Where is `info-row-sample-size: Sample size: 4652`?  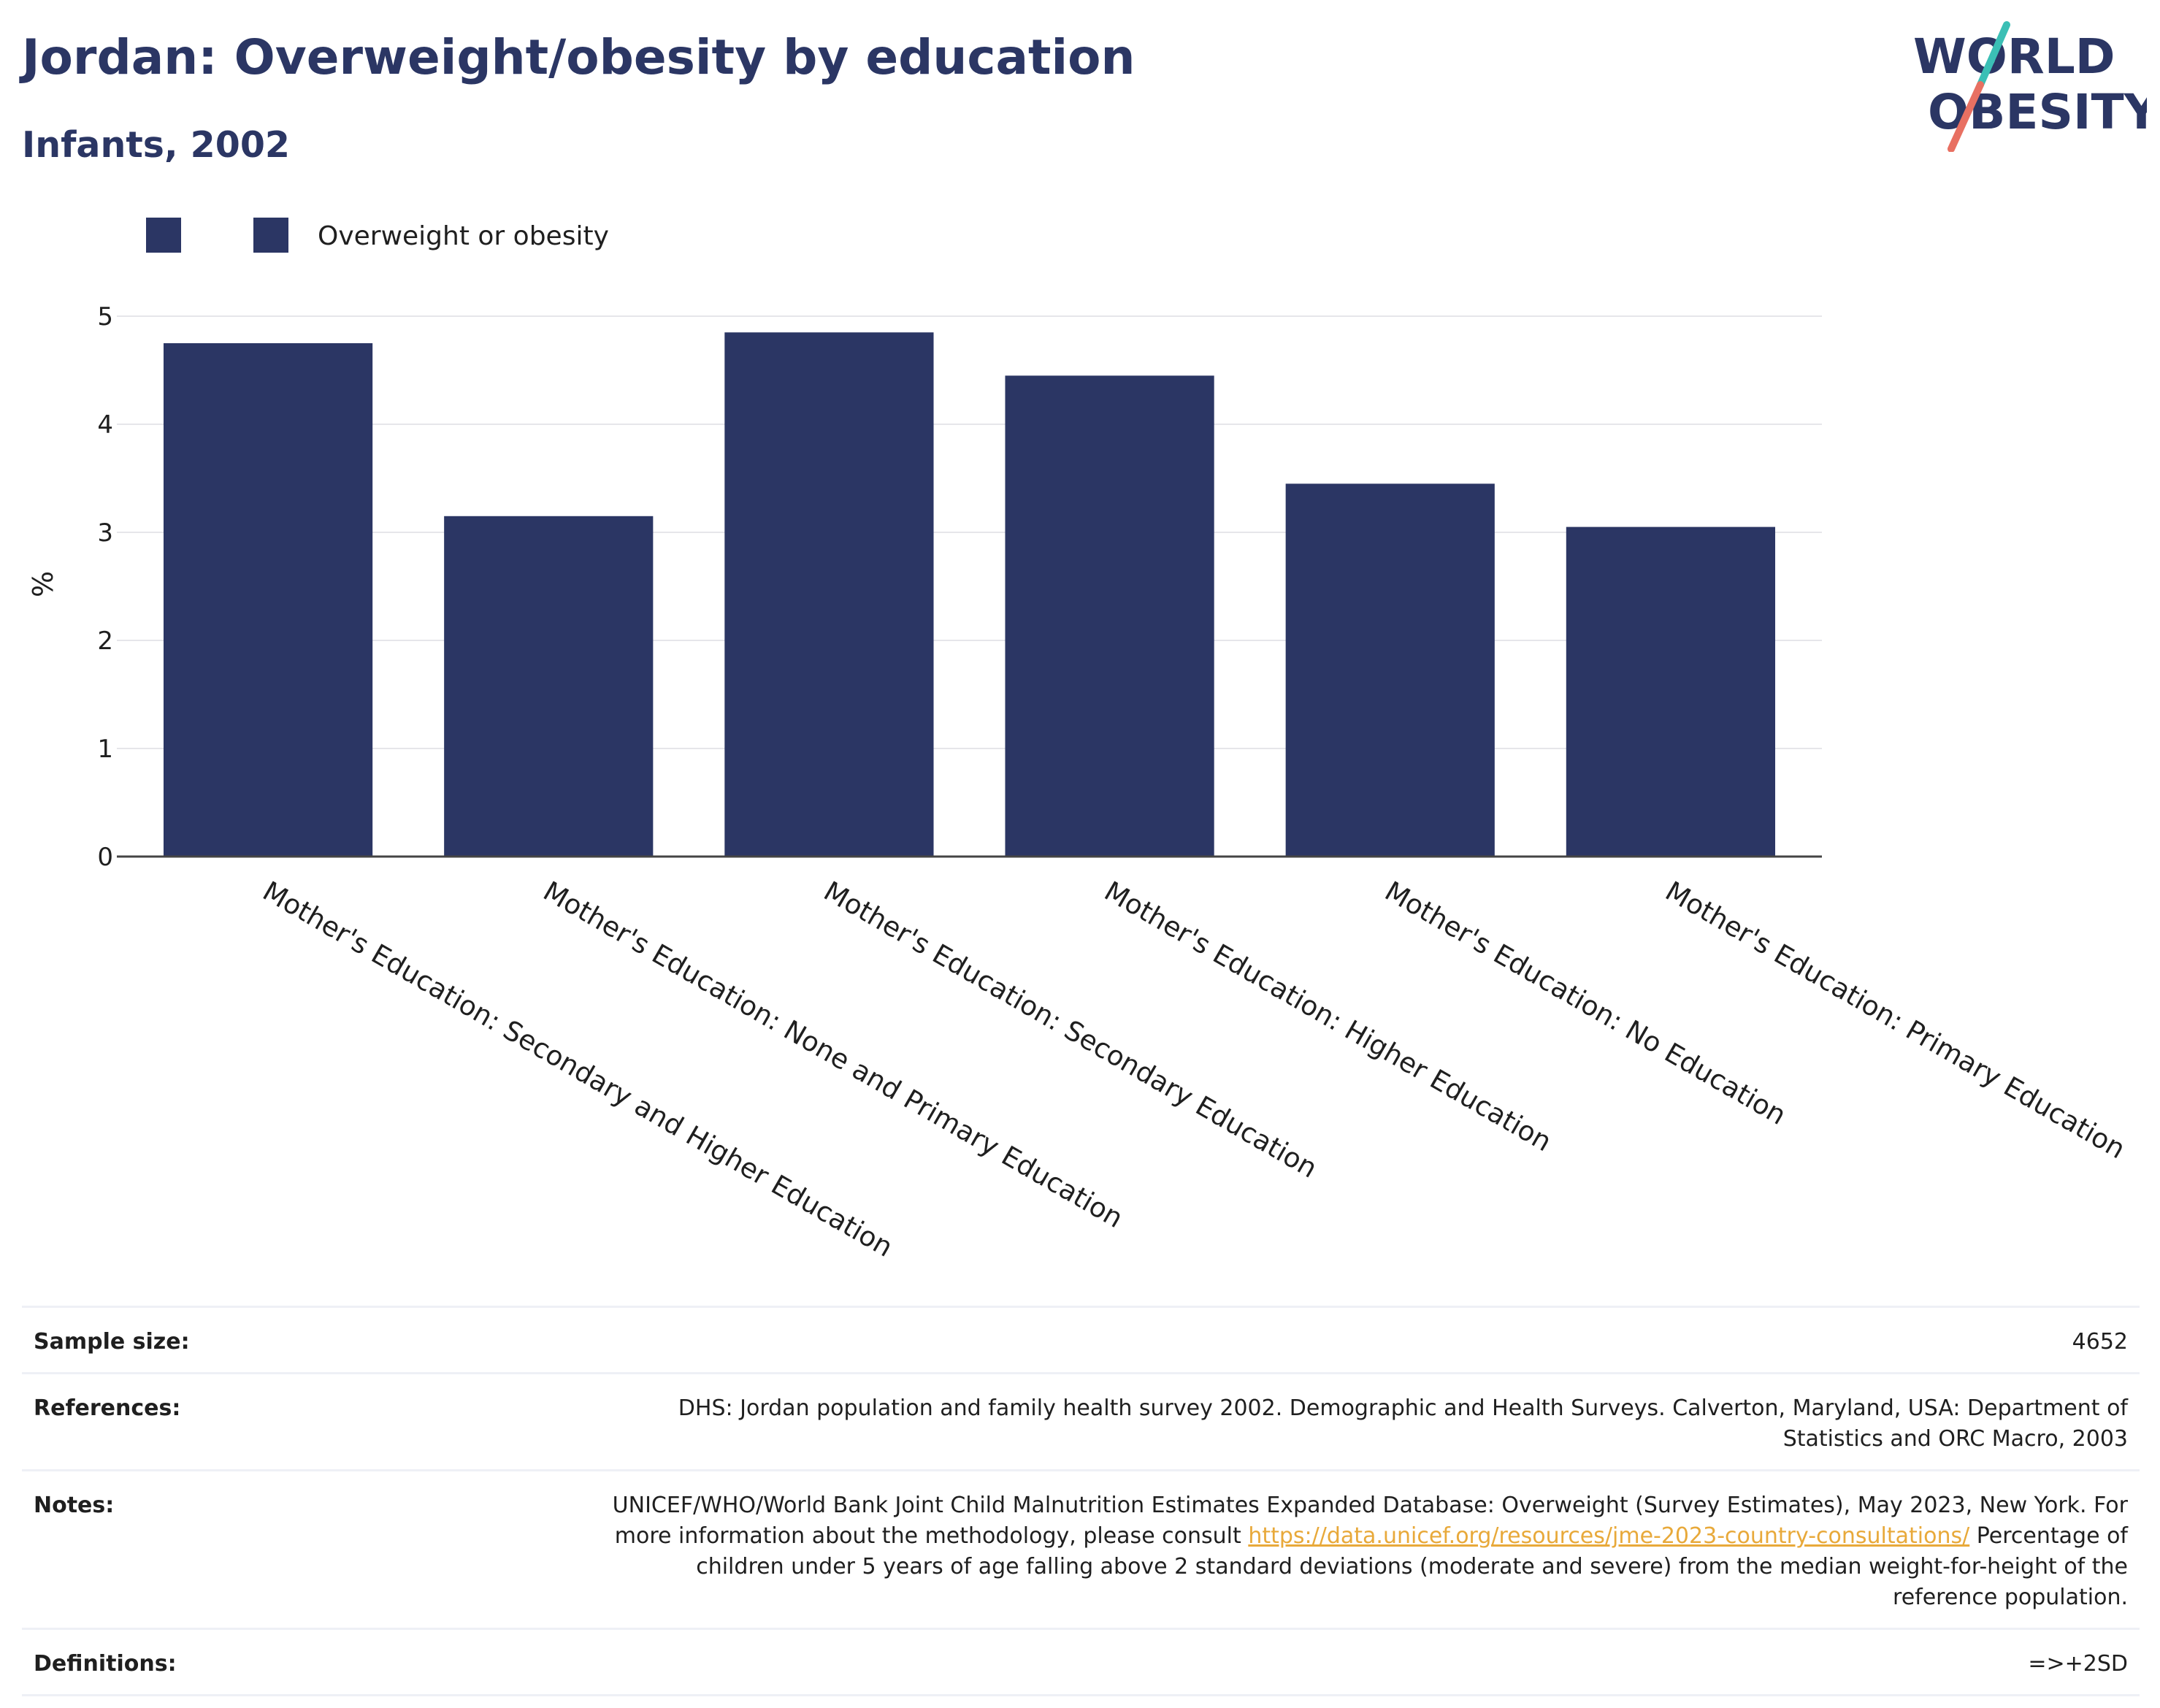
info-row-sample-size: Sample size: 4652 is located at coordinates (1081, 1341).